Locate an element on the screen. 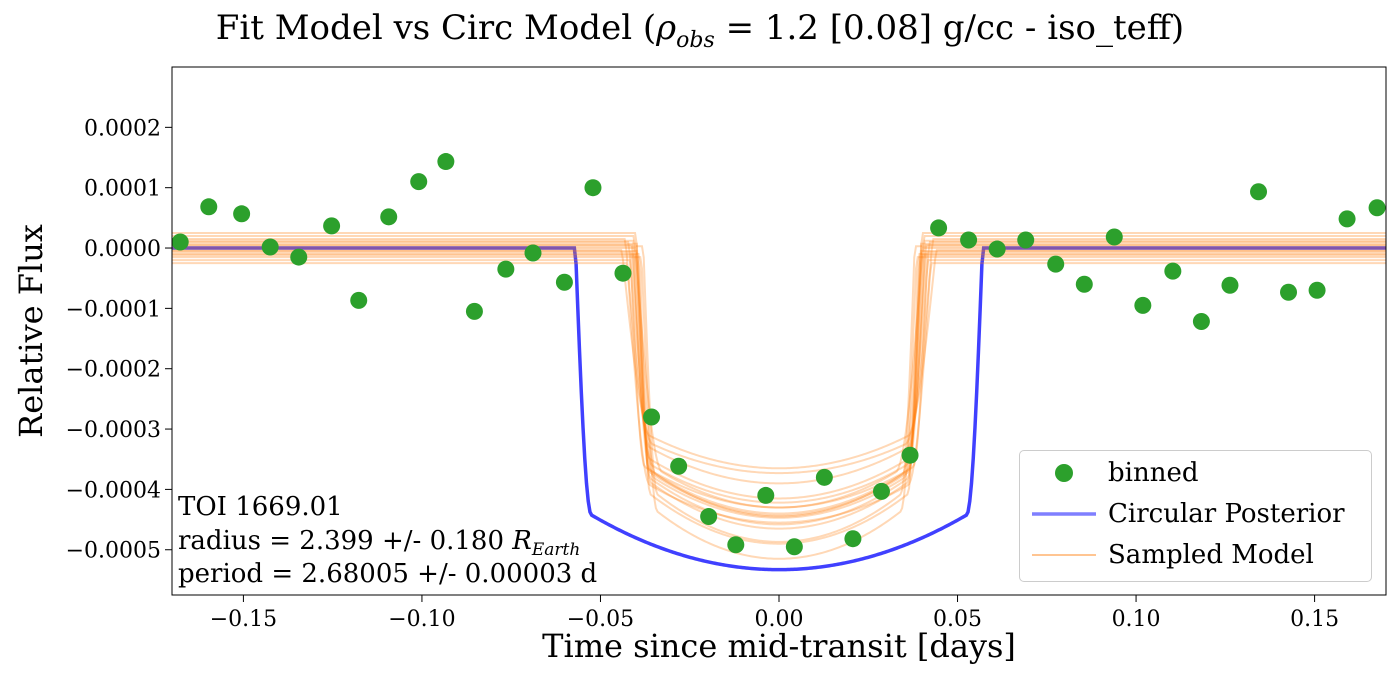  y-tick-label-5: −0.0003 is located at coordinates (113, 430).